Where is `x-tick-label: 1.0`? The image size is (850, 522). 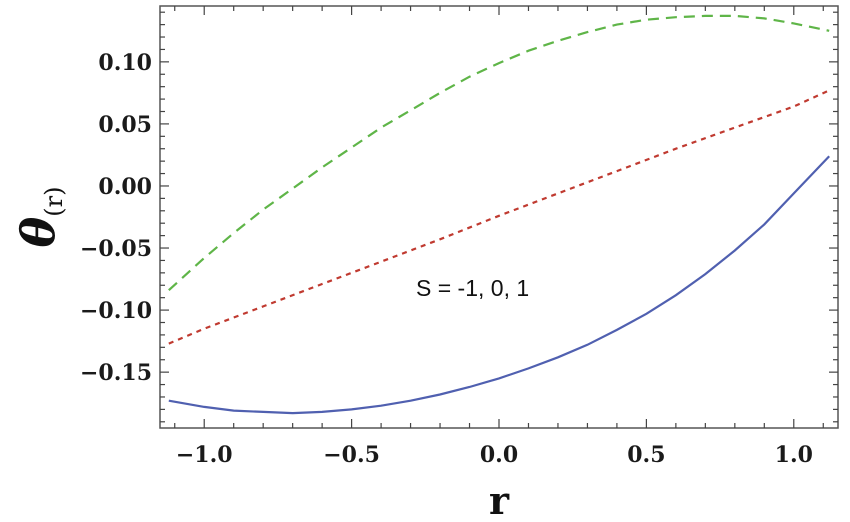 x-tick-label: 1.0 is located at coordinates (794, 455).